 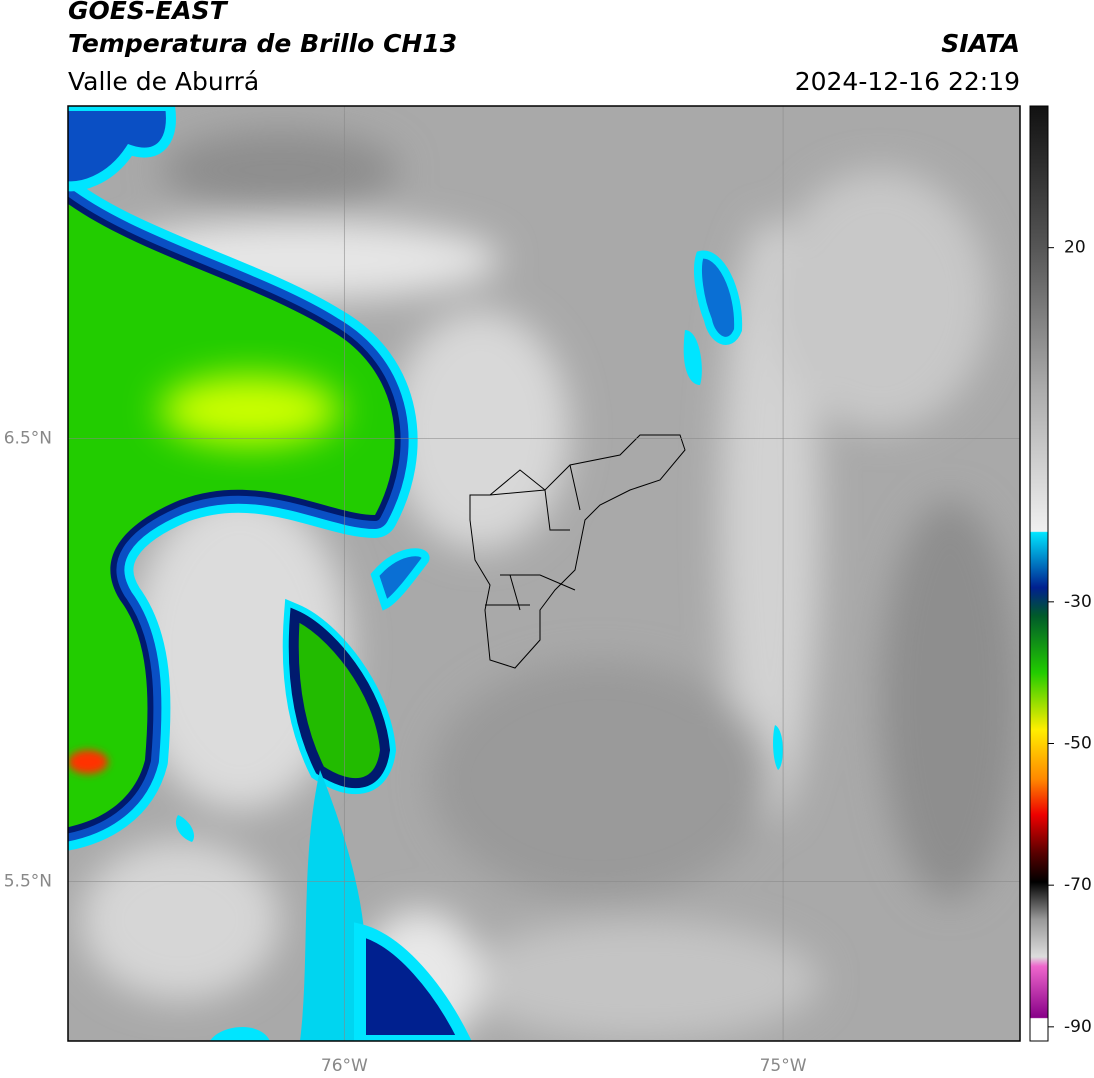 What do you see at coordinates (344, 1066) in the screenshot?
I see `lon-tick-label: 76°W` at bounding box center [344, 1066].